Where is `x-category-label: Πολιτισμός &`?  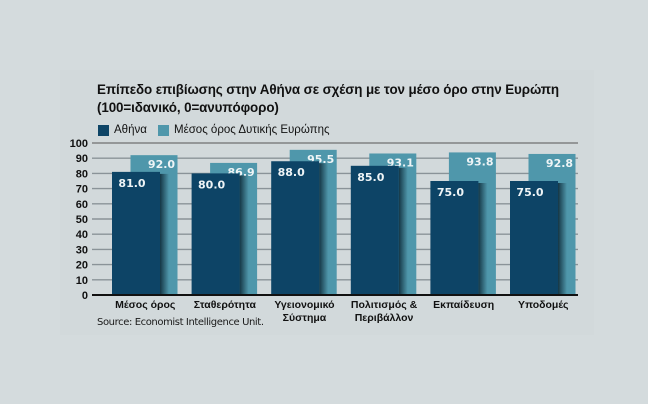
x-category-label: Πολιτισμός & is located at coordinates (384, 305).